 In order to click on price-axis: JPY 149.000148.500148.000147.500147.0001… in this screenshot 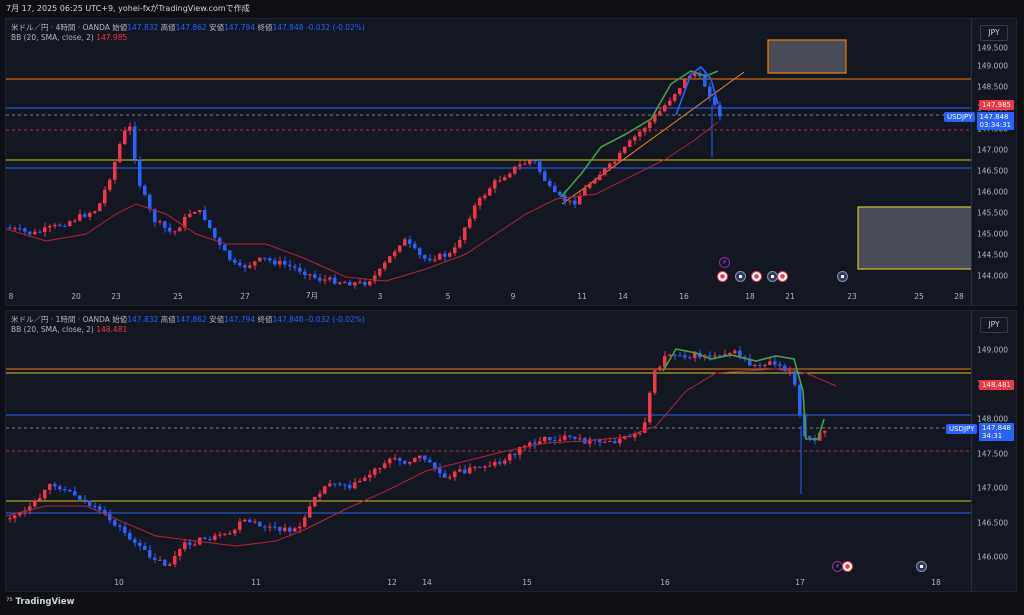, I will do `click(993, 451)`.